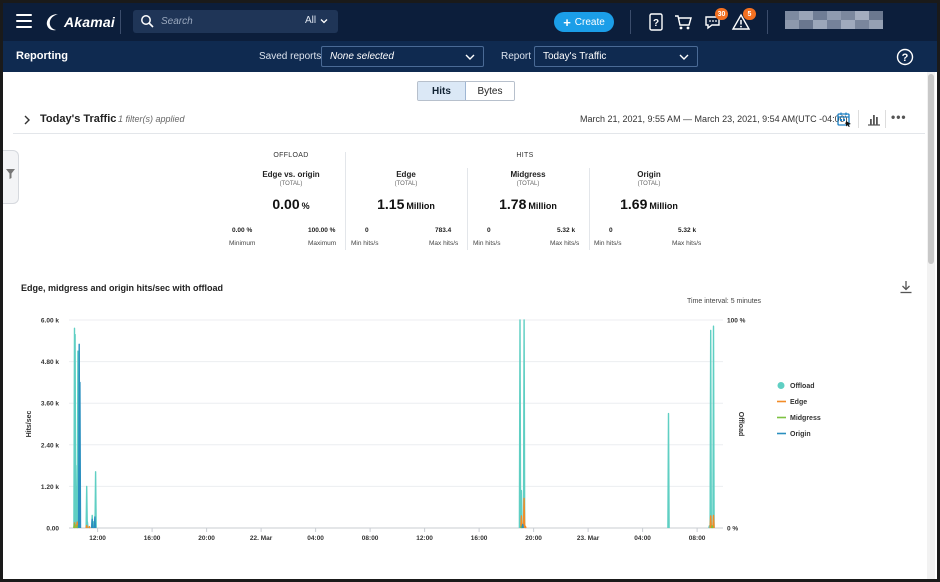  What do you see at coordinates (120, 22) in the screenshot?
I see `nav-divider` at bounding box center [120, 22].